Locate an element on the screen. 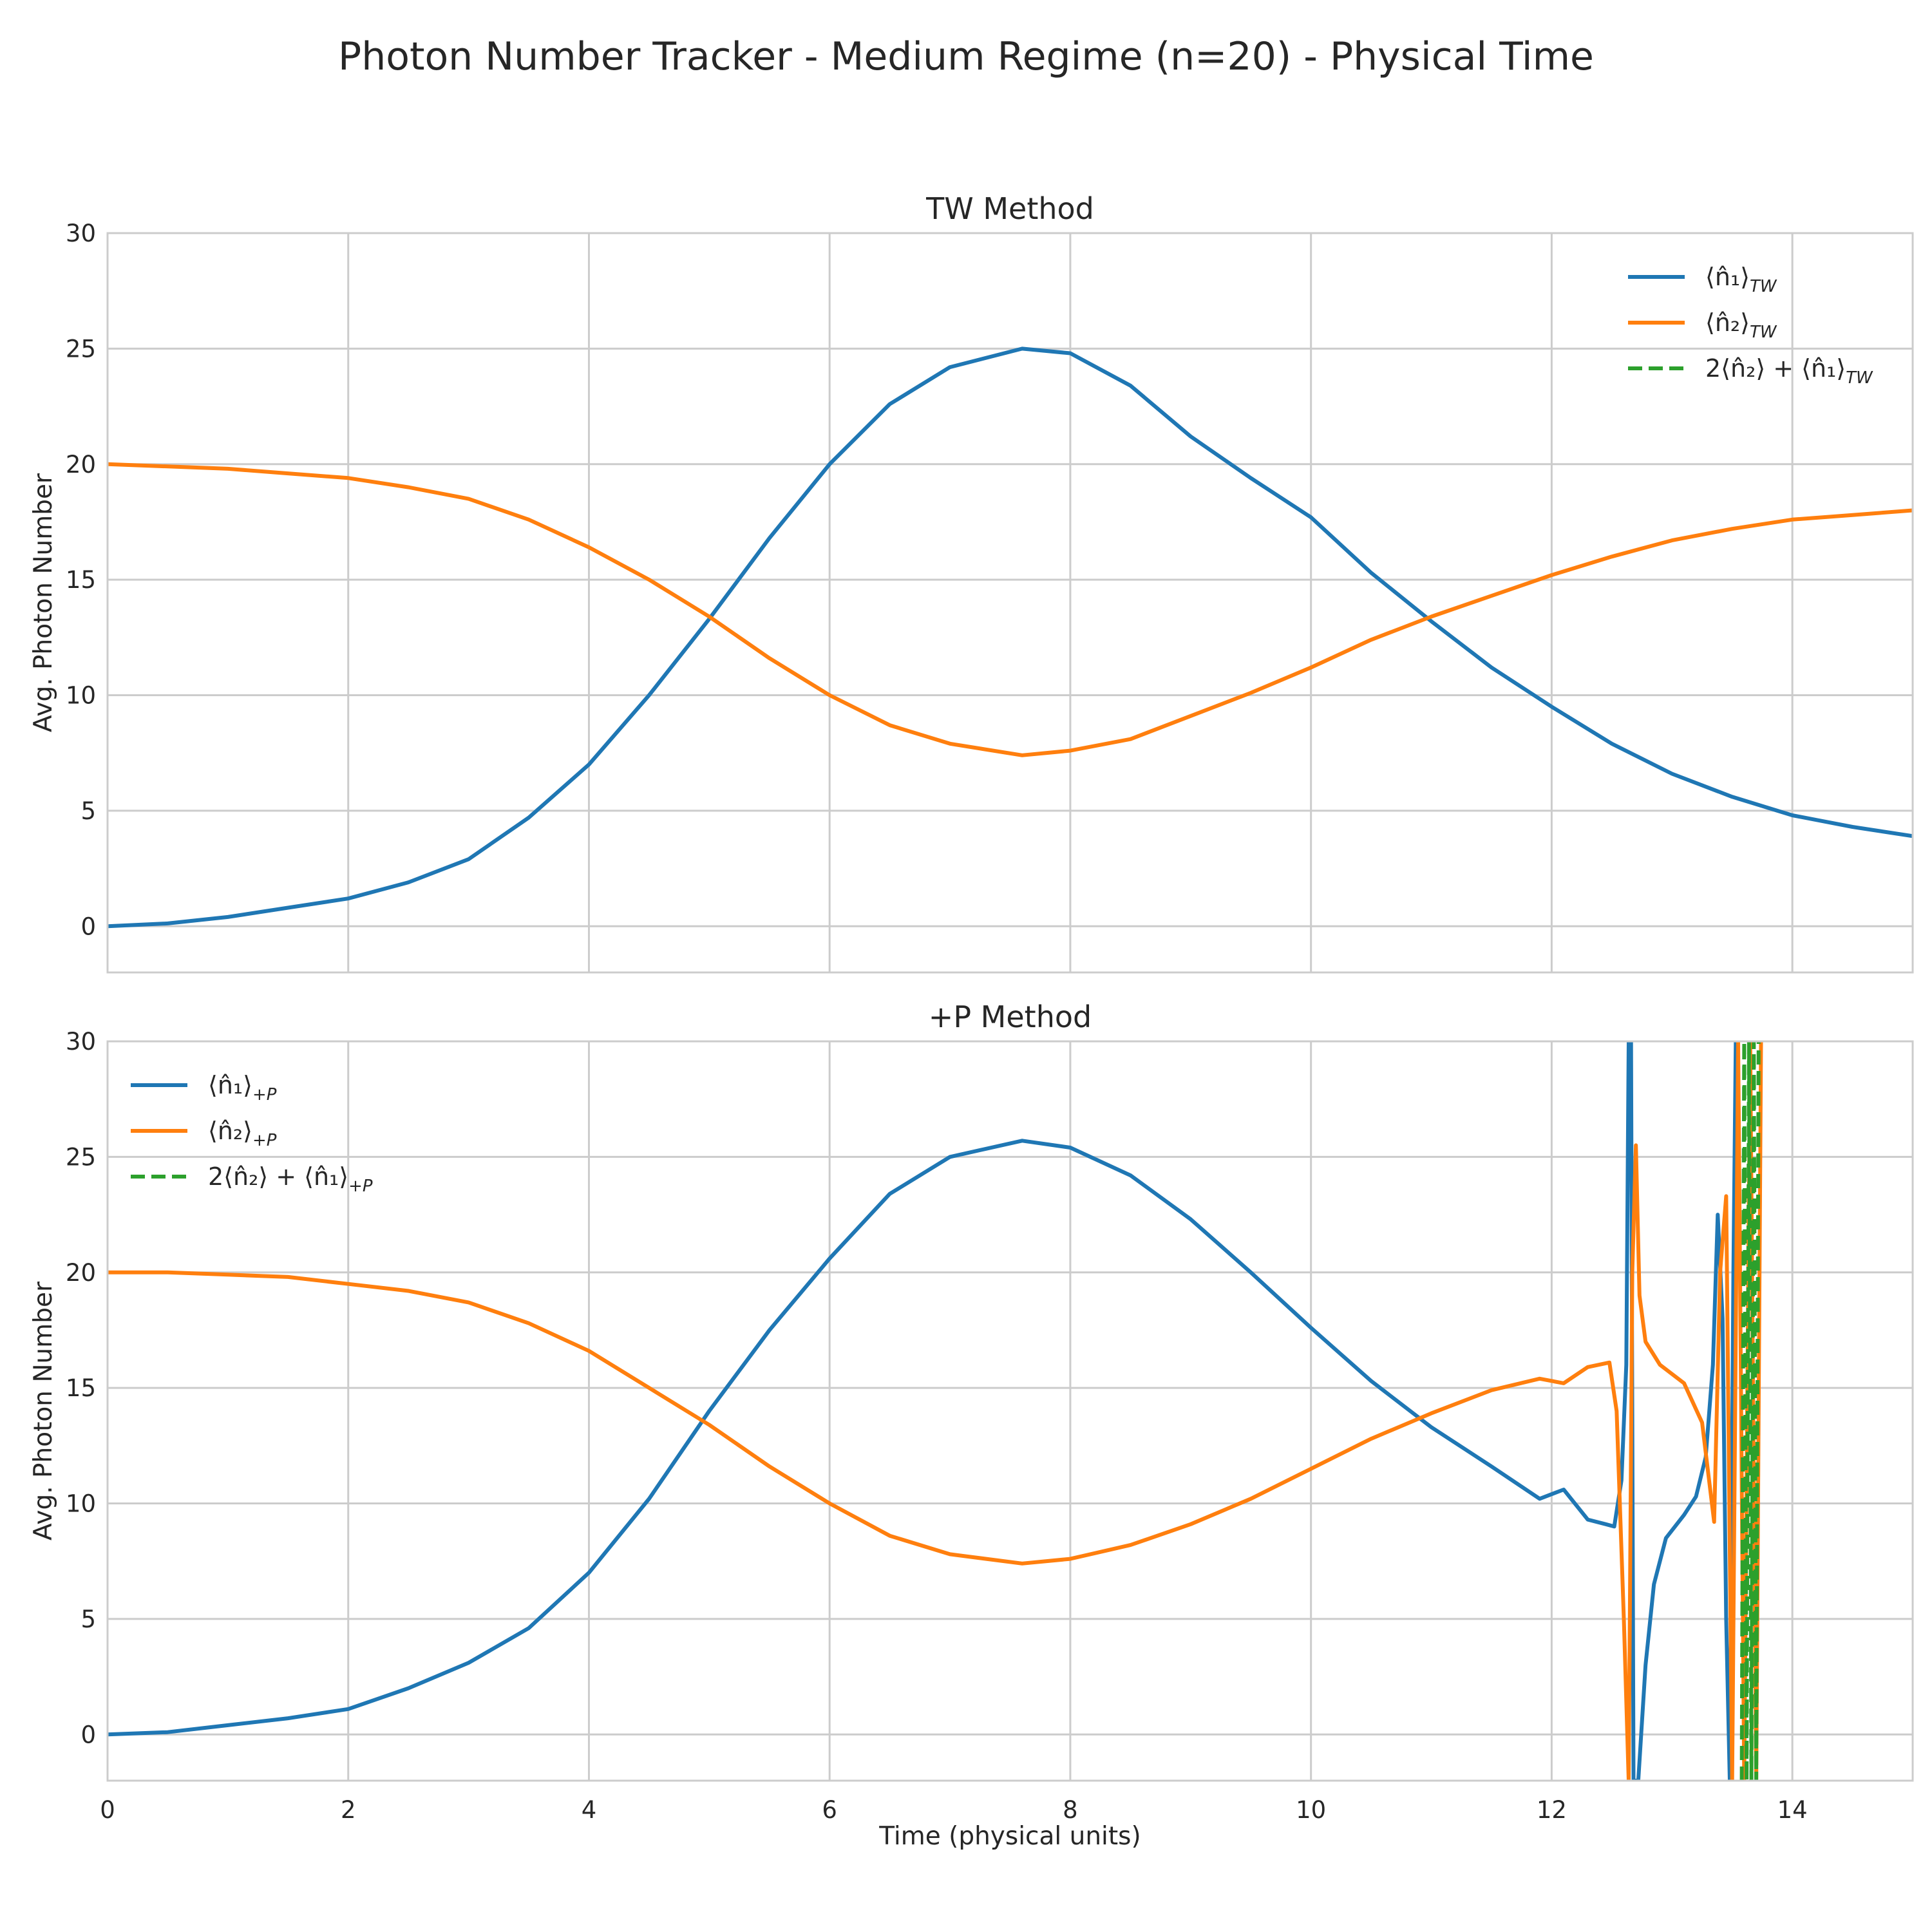 The height and width of the screenshot is (1932, 1932). legend-label-total: 2⟨n̂₂⟩ + ⟨n̂₁⟩TW is located at coordinates (1789, 371).